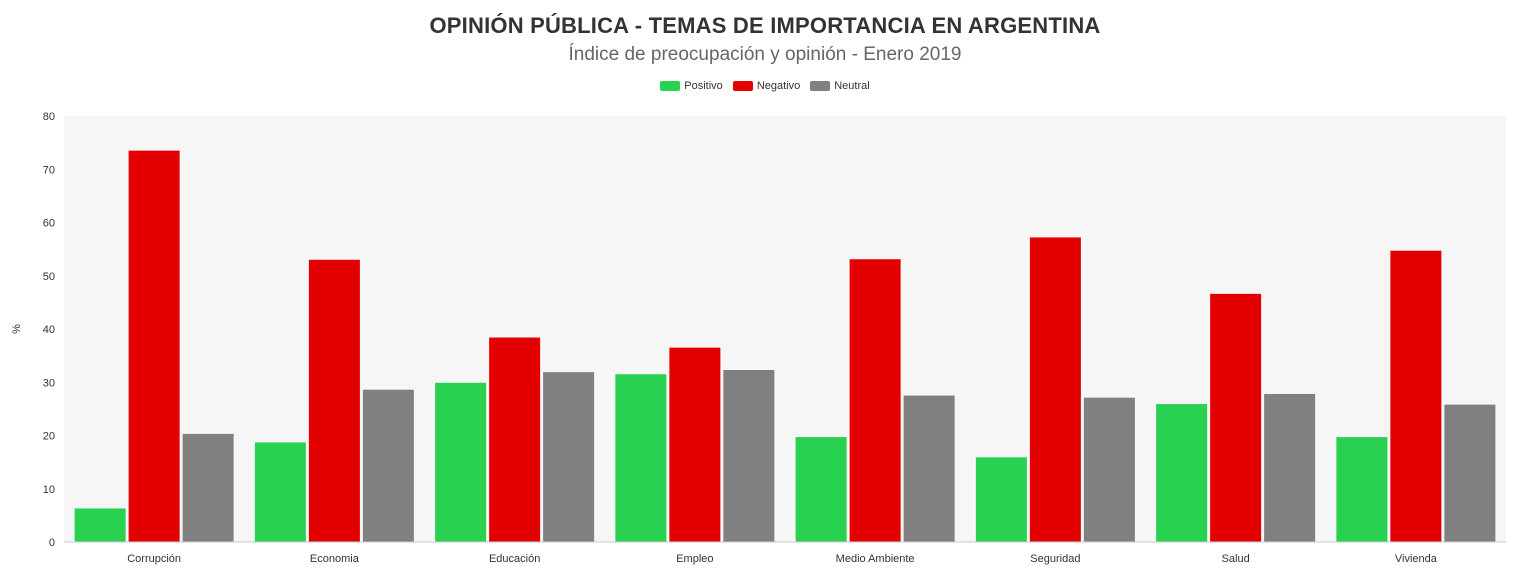 Image resolution: width=1530 pixels, height=581 pixels. I want to click on y-tick-label: 20, so click(49, 437).